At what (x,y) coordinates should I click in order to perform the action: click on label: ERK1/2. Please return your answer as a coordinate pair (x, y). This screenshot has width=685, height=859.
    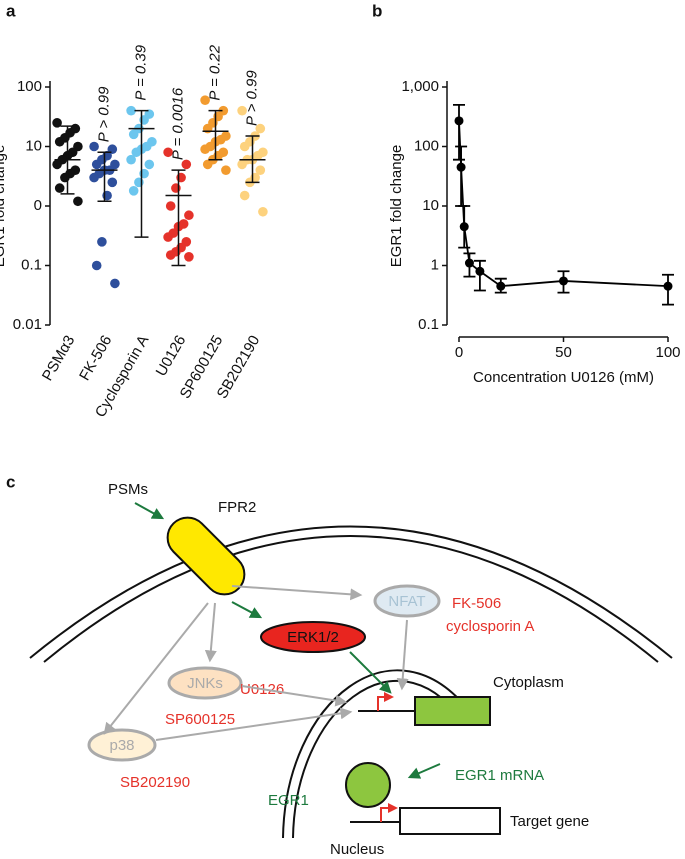
    Looking at the image, I should click on (313, 637).